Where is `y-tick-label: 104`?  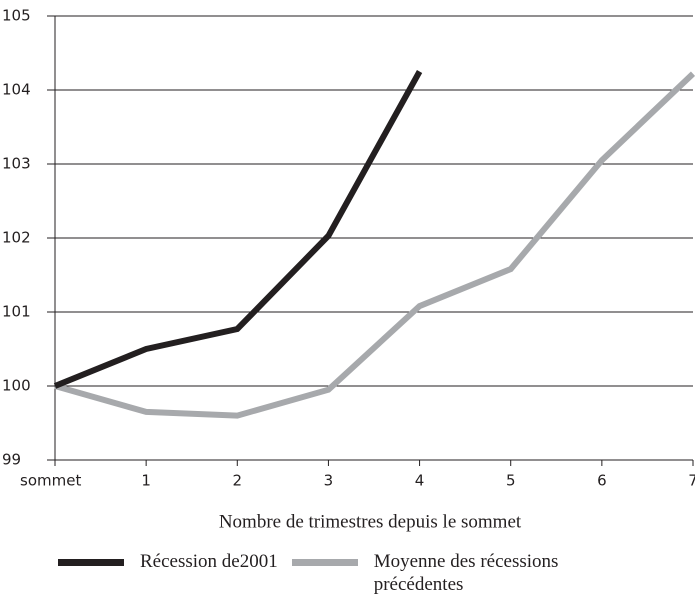 y-tick-label: 104 is located at coordinates (16, 90).